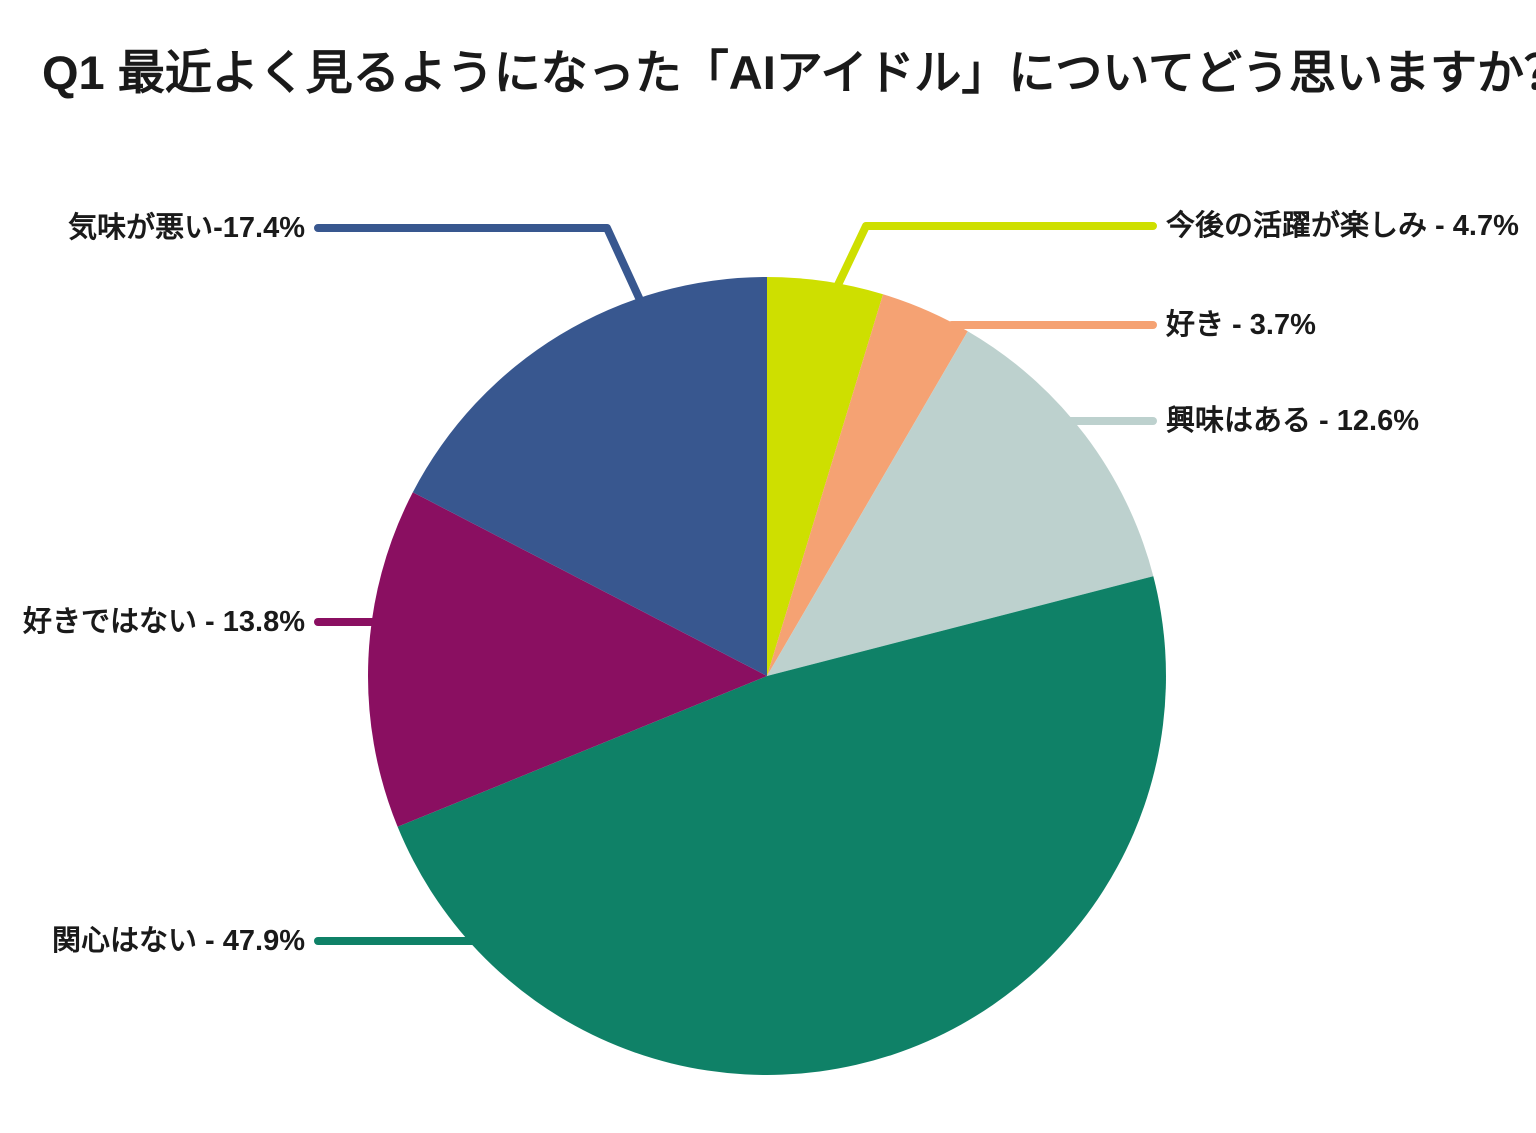 Image resolution: width=1536 pixels, height=1133 pixels. I want to click on slice-label-suki: 好き - 3.7%, so click(1241, 325).